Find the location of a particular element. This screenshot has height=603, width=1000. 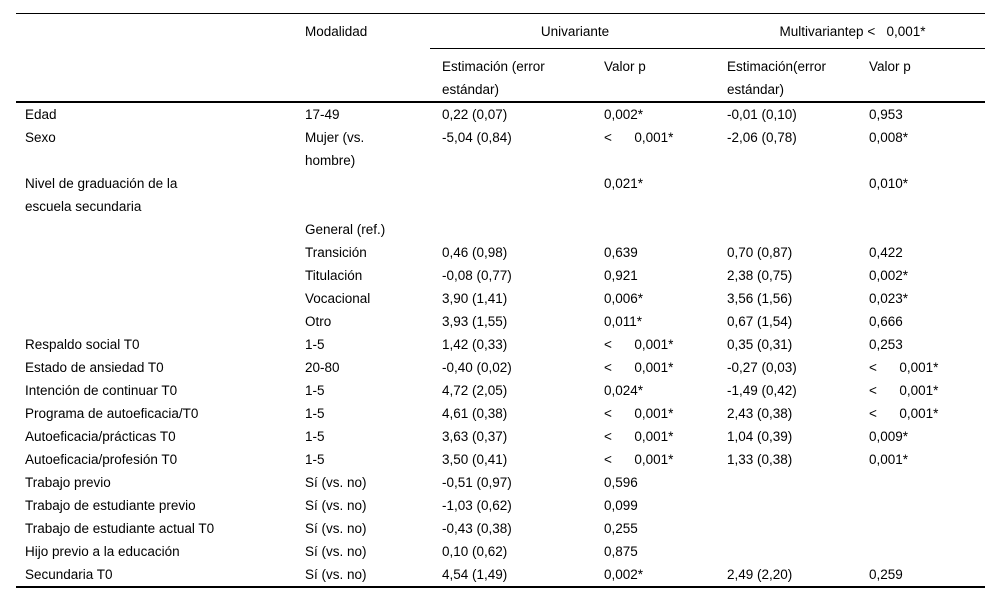

cell-variable-label: Autoeficacia/profesión T0 is located at coordinates (101, 459).